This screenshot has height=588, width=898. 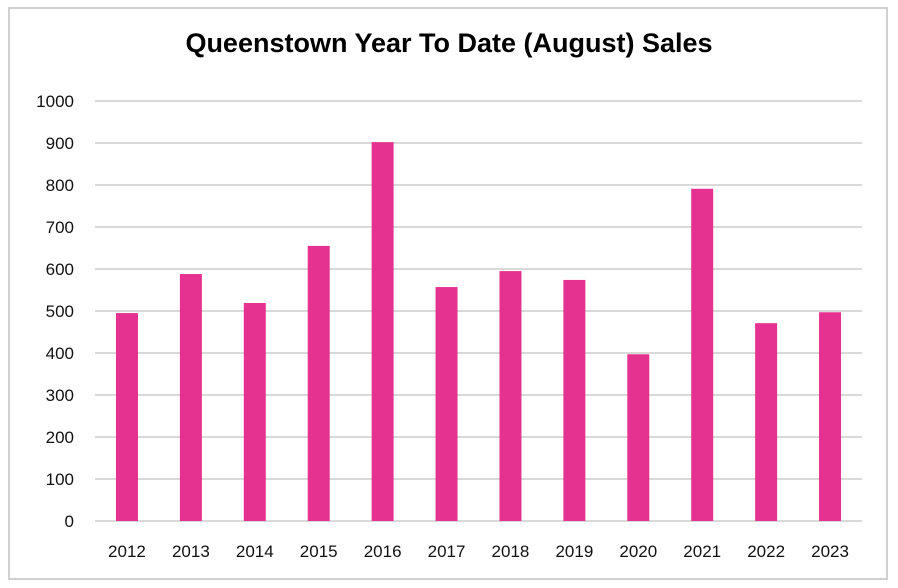 I want to click on bar-2017, so click(x=446, y=404).